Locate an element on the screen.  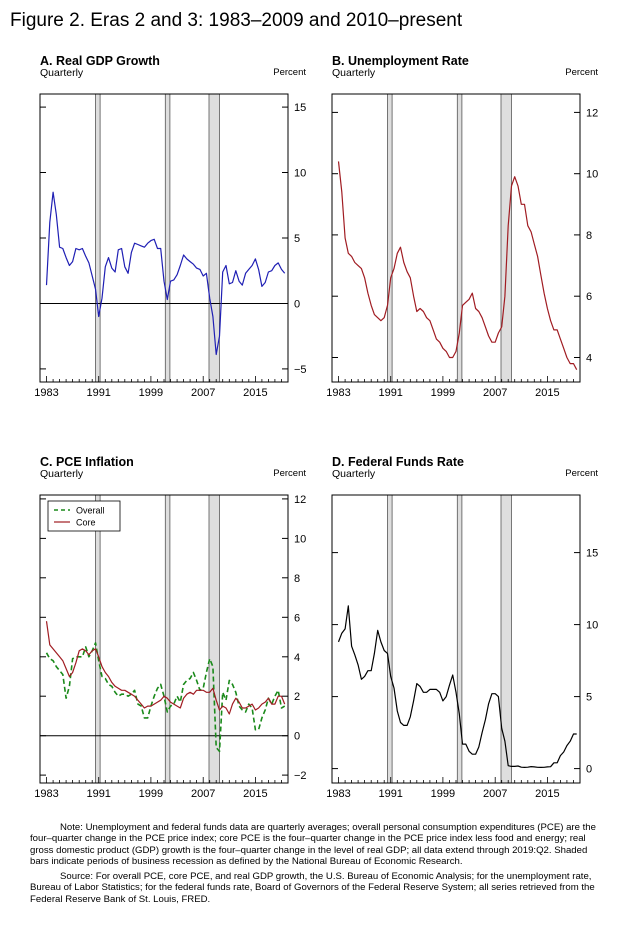
y-tick-label: 2 is located at coordinates (297, 697).